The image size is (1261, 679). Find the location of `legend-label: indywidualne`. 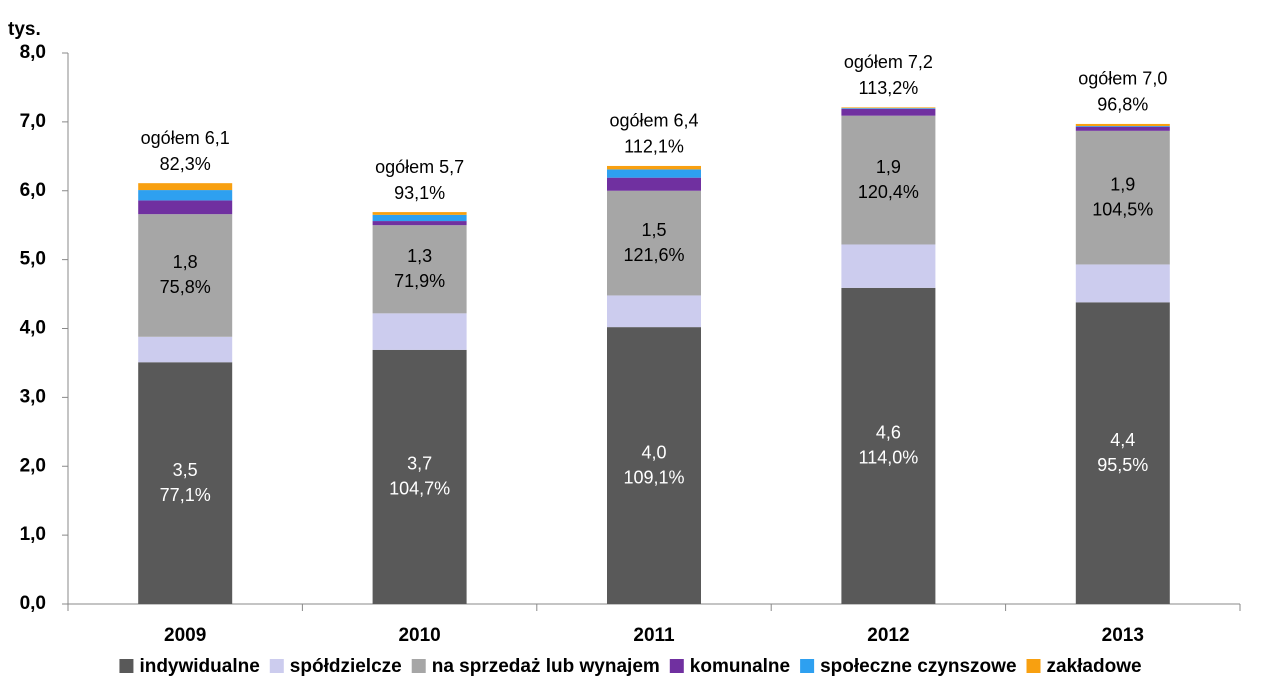

legend-label: indywidualne is located at coordinates (199, 666).